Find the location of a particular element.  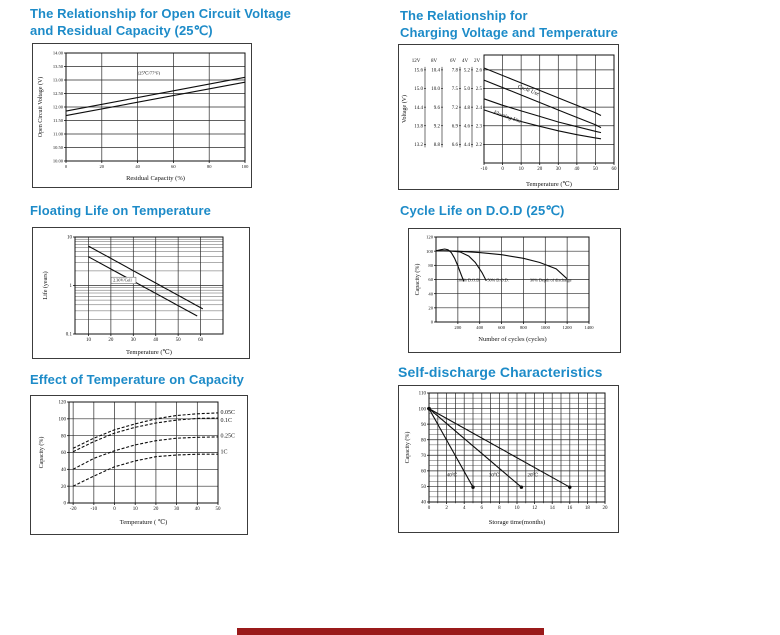

svg-text: Voltage (V) is located at coordinates (404, 109).